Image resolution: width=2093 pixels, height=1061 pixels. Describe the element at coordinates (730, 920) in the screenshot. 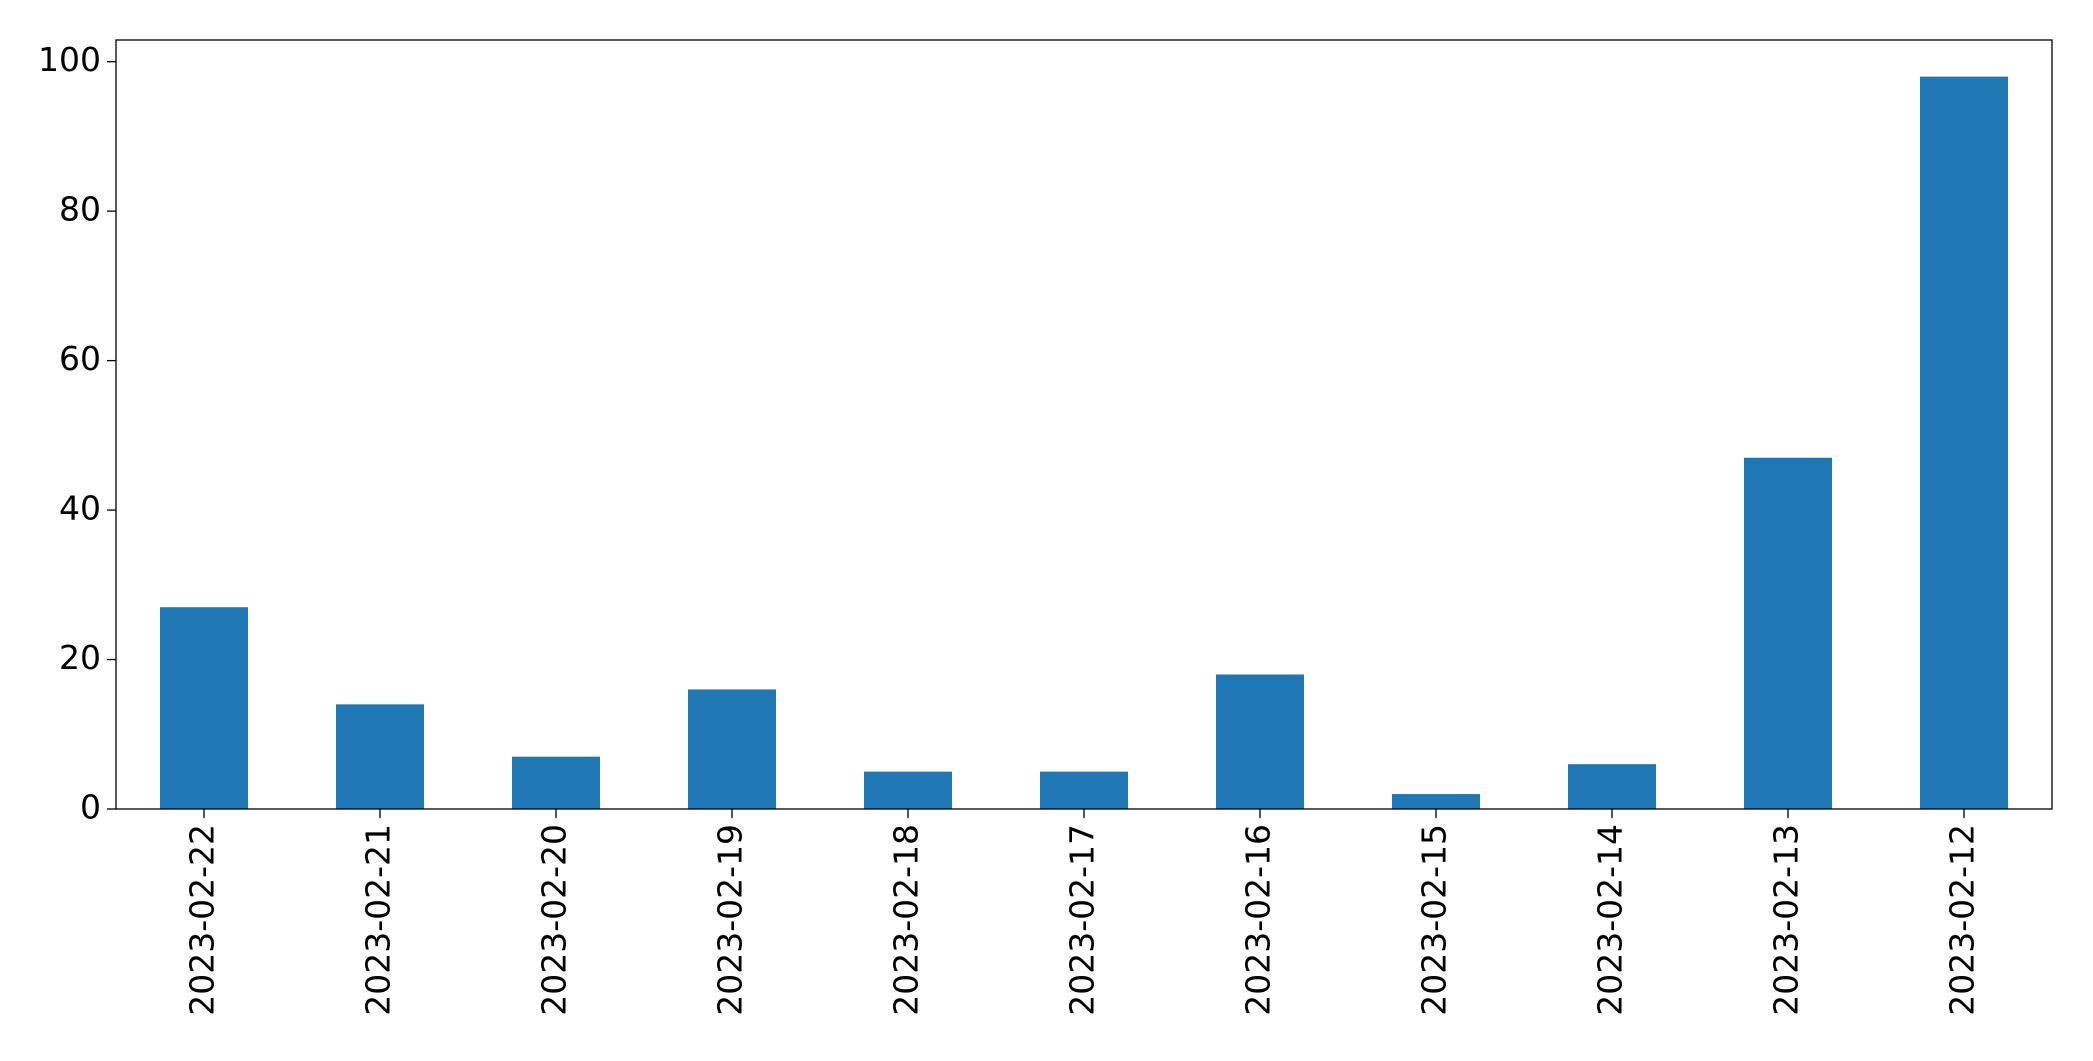

I see `x-tick-label: 2023-02-19` at that location.